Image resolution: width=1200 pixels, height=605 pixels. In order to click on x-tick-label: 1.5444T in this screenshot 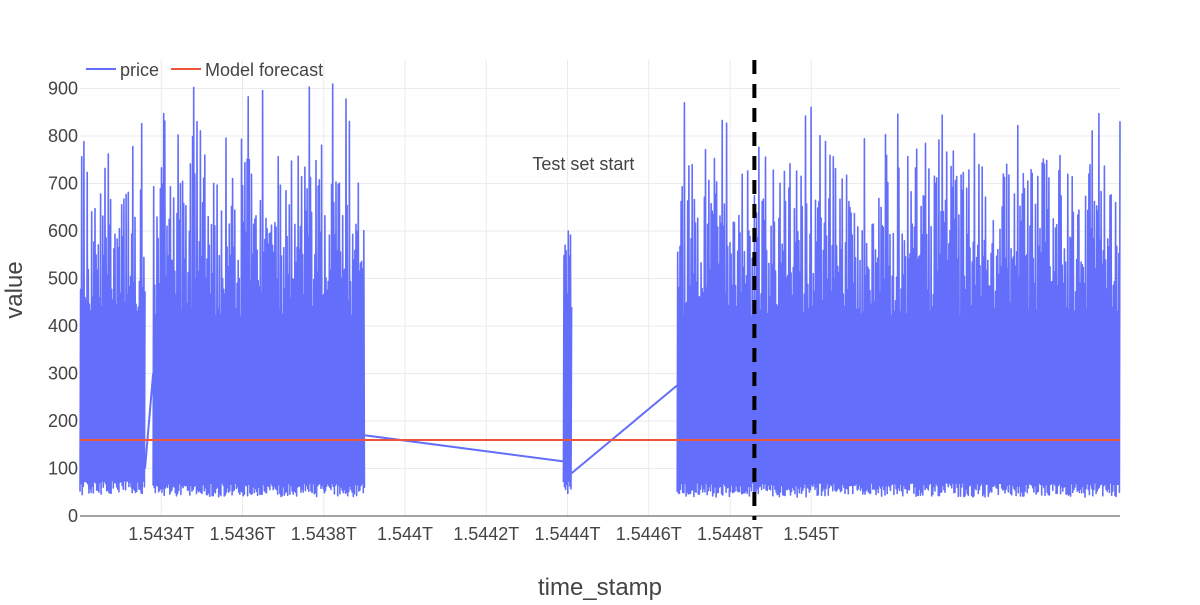, I will do `click(567, 534)`.